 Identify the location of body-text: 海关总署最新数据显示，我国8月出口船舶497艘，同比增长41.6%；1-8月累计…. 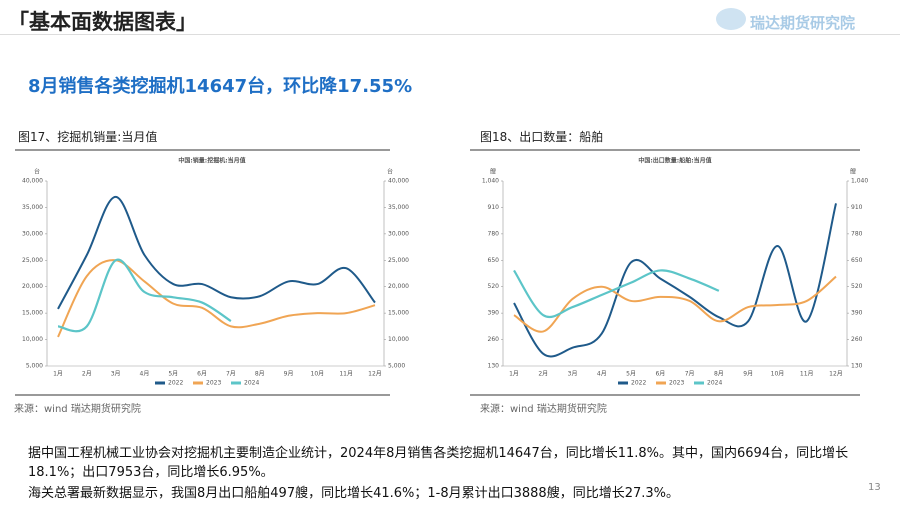
(353, 493).